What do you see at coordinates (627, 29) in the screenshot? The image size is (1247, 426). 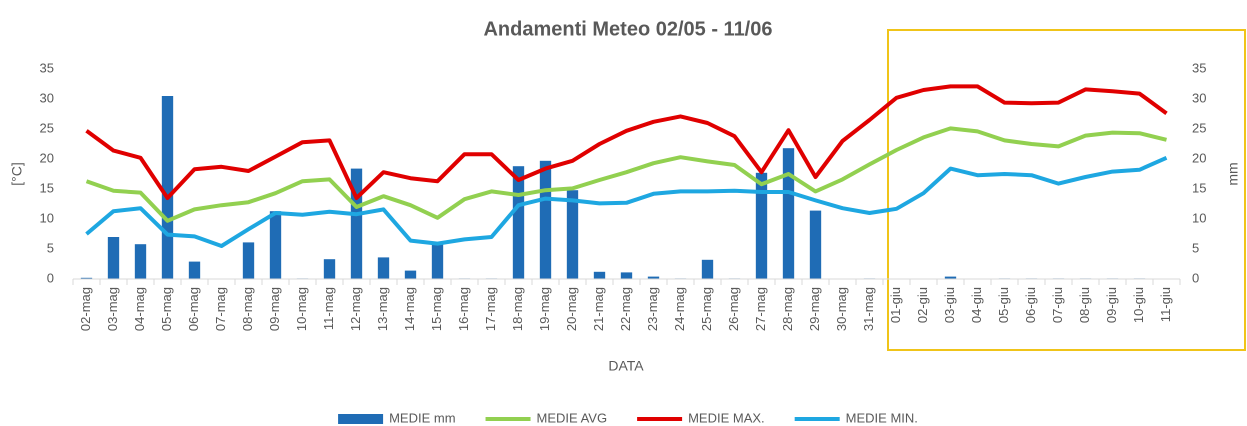 I see `chart-title: Andamenti Meteo 02/05 - 11/06` at bounding box center [627, 29].